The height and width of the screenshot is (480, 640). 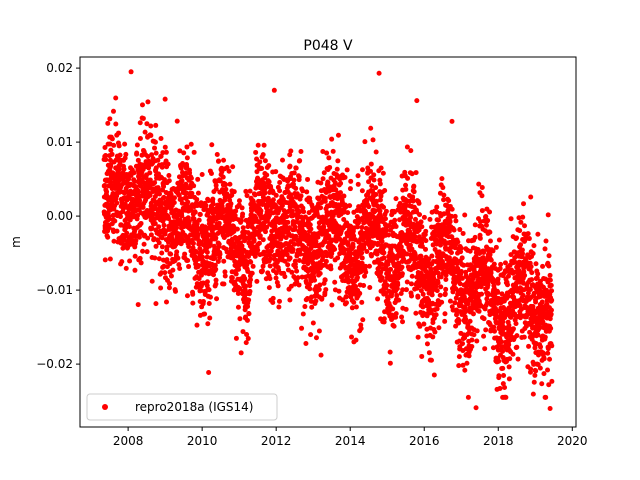 I want to click on legend-label: repro2018a (IGS14), so click(x=194, y=407).